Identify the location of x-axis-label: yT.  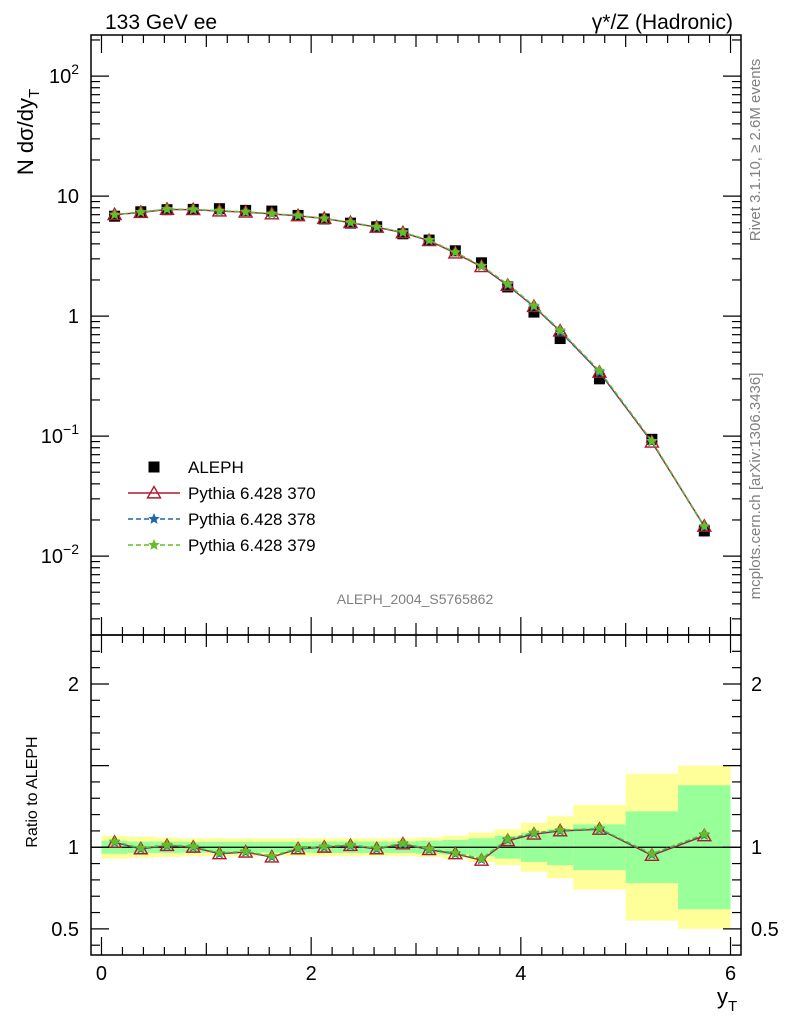
(727, 999).